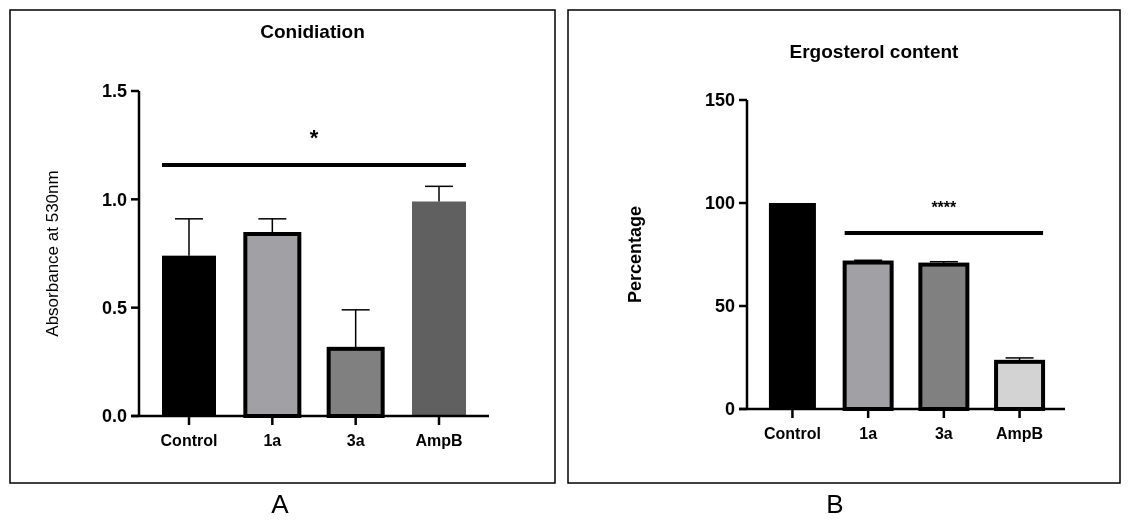 This screenshot has height=526, width=1131. What do you see at coordinates (835, 504) in the screenshot?
I see `text: B` at bounding box center [835, 504].